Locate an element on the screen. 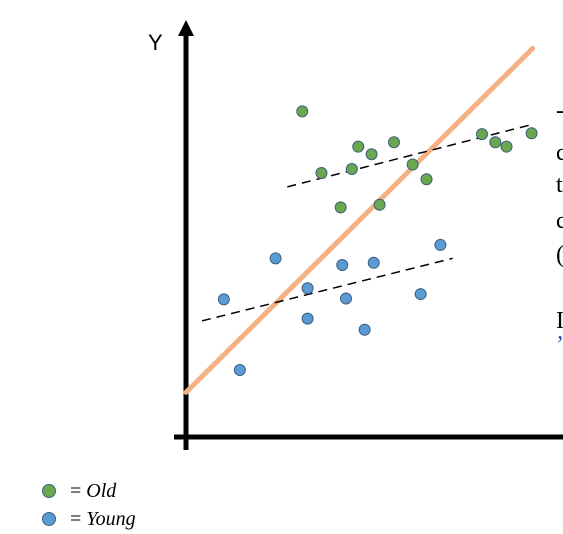 This screenshot has height=534, width=563. y-axis-label: Y is located at coordinates (155, 42).